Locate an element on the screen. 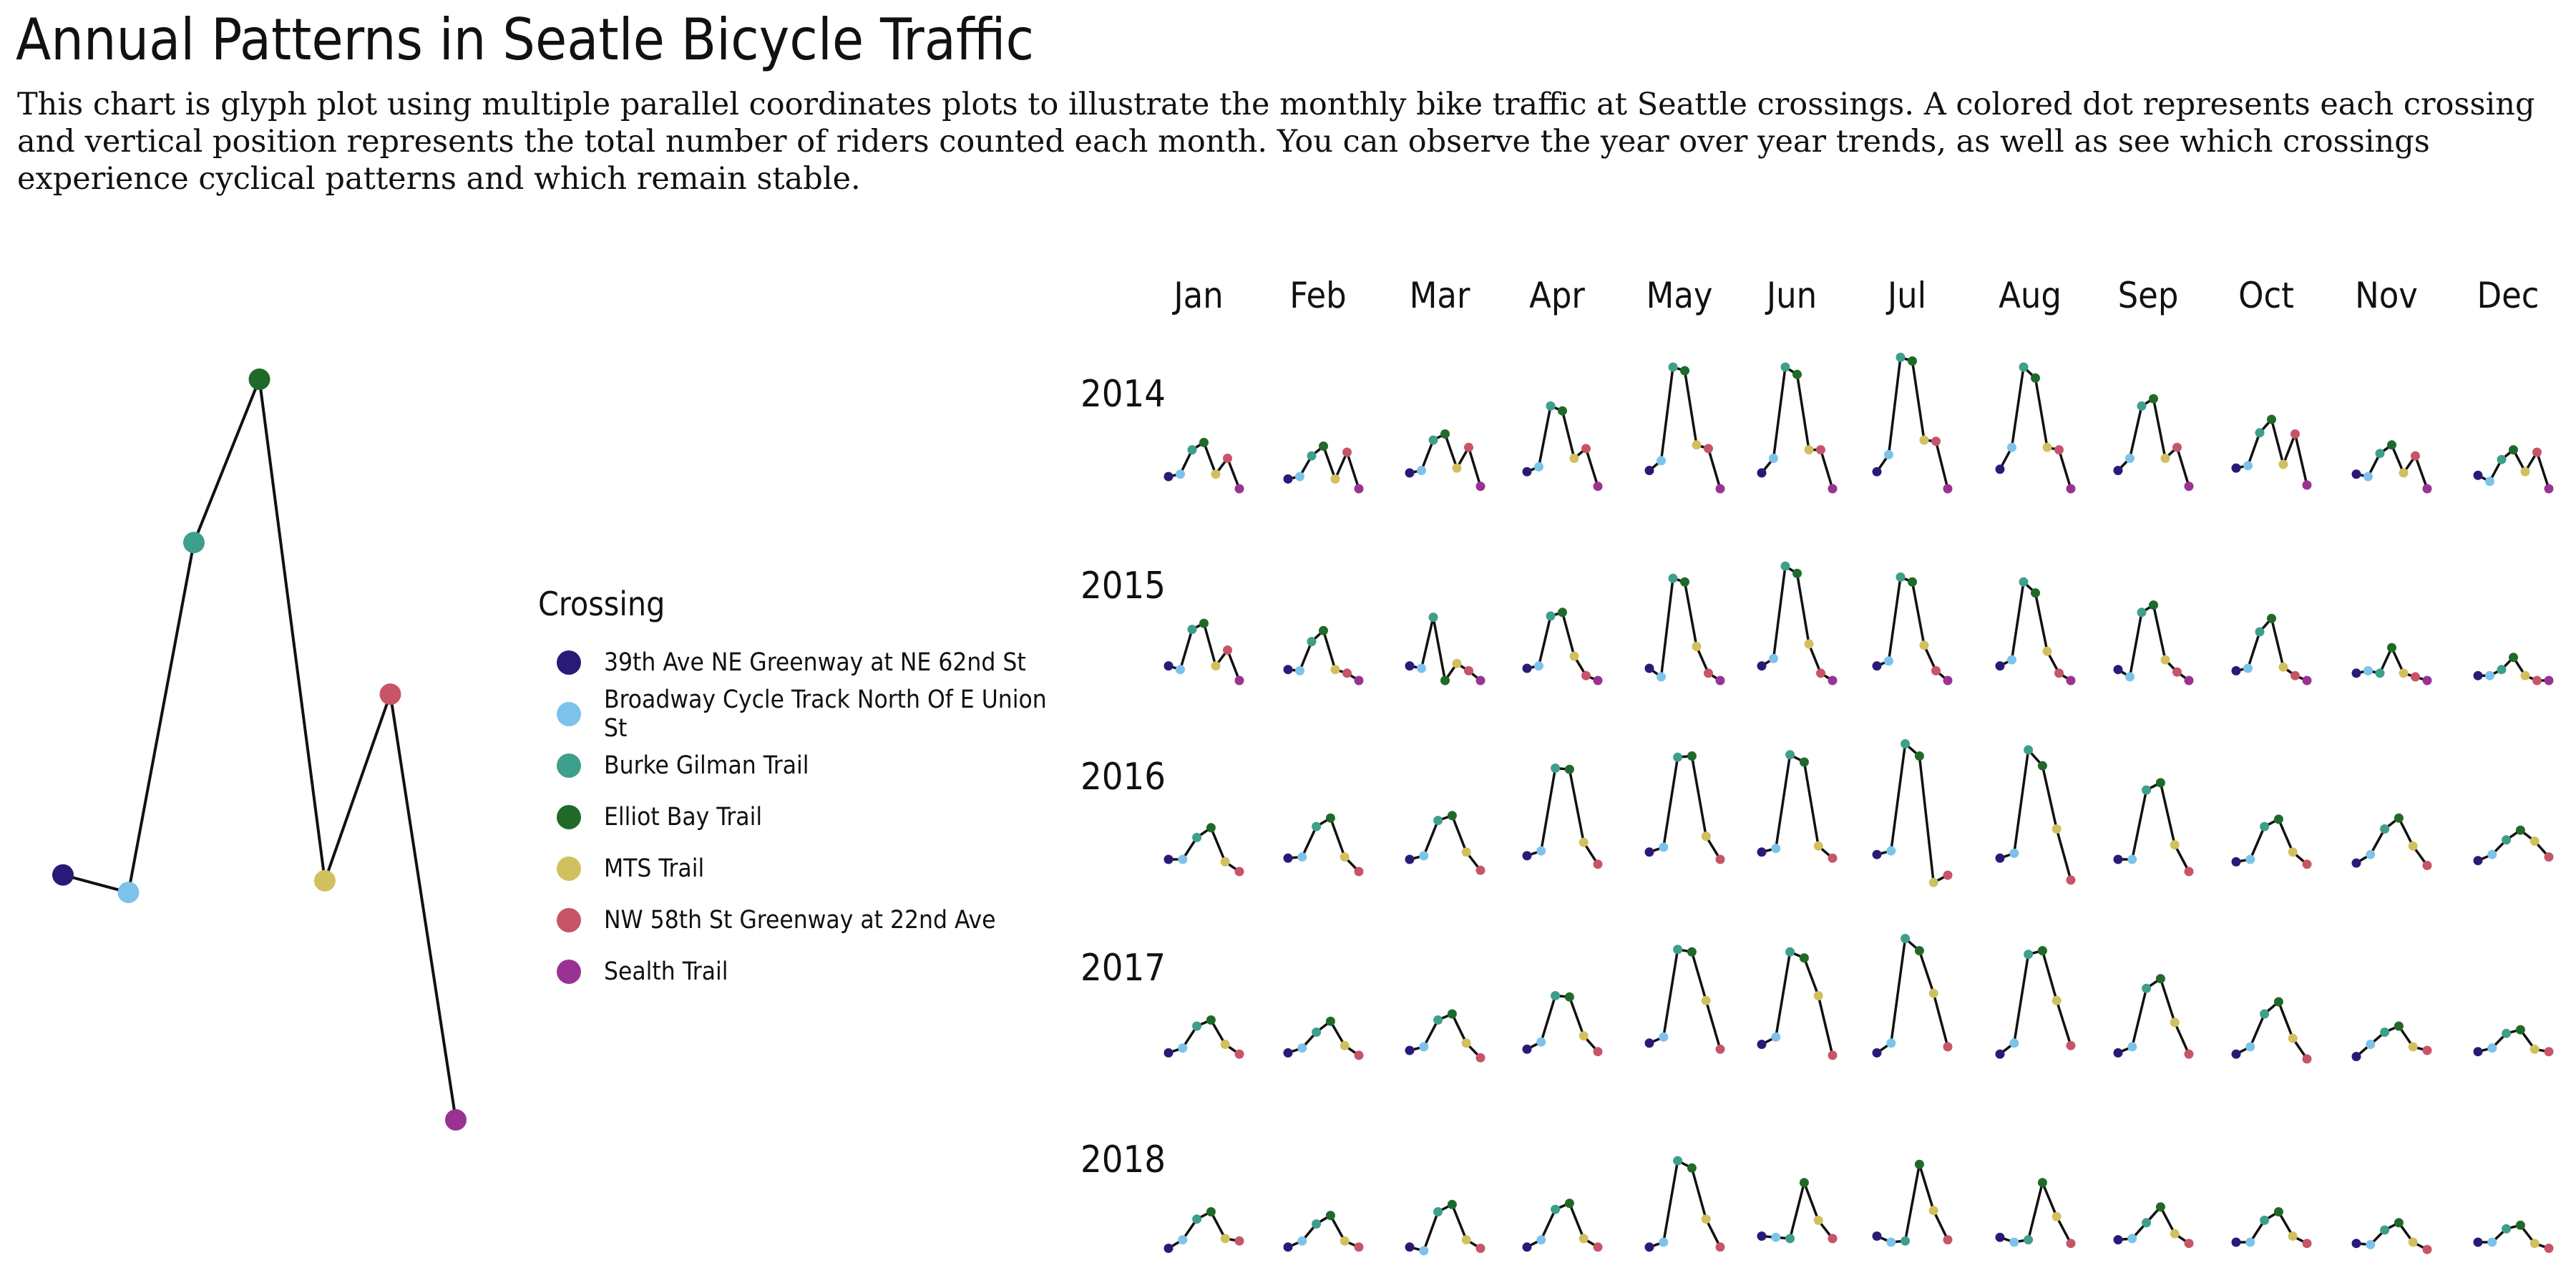 The width and height of the screenshot is (2576, 1288). month-label: Feb is located at coordinates (1317, 295).